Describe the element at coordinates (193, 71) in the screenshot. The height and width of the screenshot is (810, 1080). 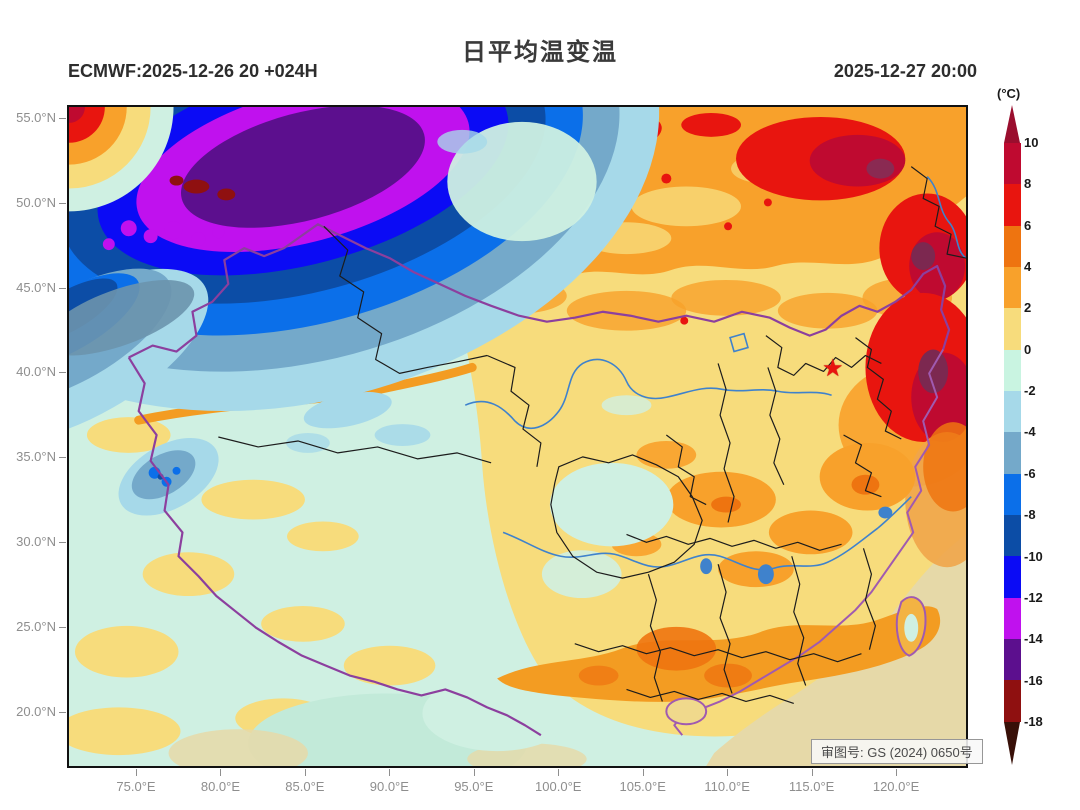
I see `model-run-label: ECMWF:2025-12-26 20 +024H` at that location.